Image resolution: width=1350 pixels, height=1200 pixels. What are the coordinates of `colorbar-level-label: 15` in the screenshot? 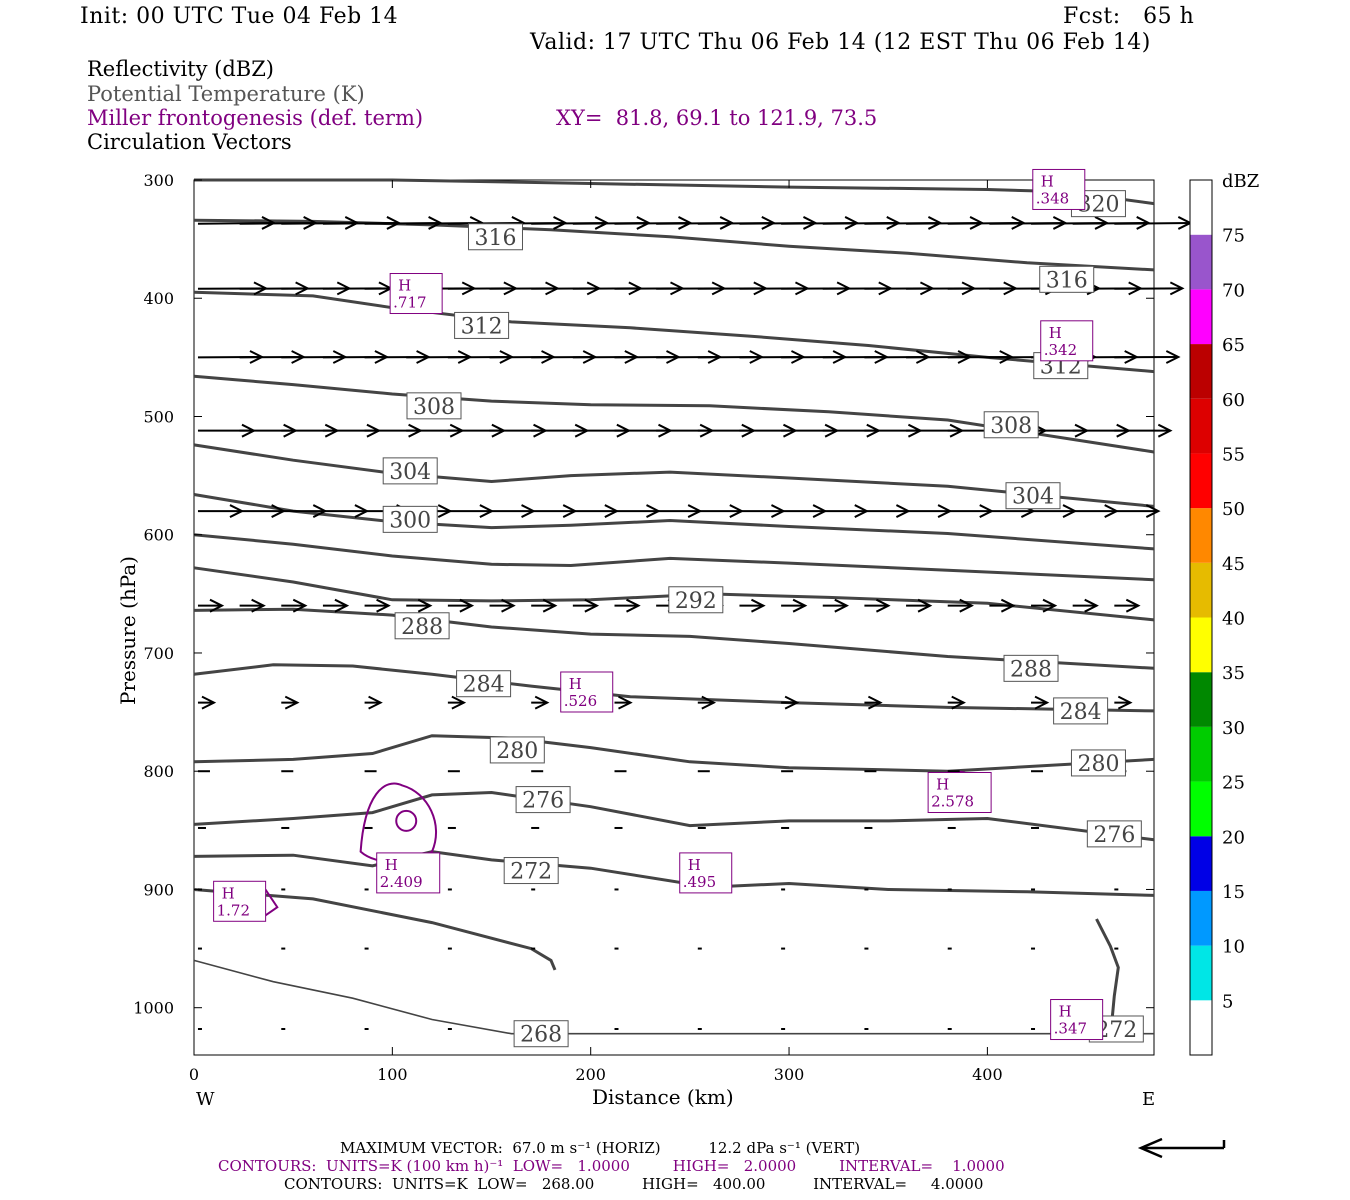 It's located at (1233, 892).